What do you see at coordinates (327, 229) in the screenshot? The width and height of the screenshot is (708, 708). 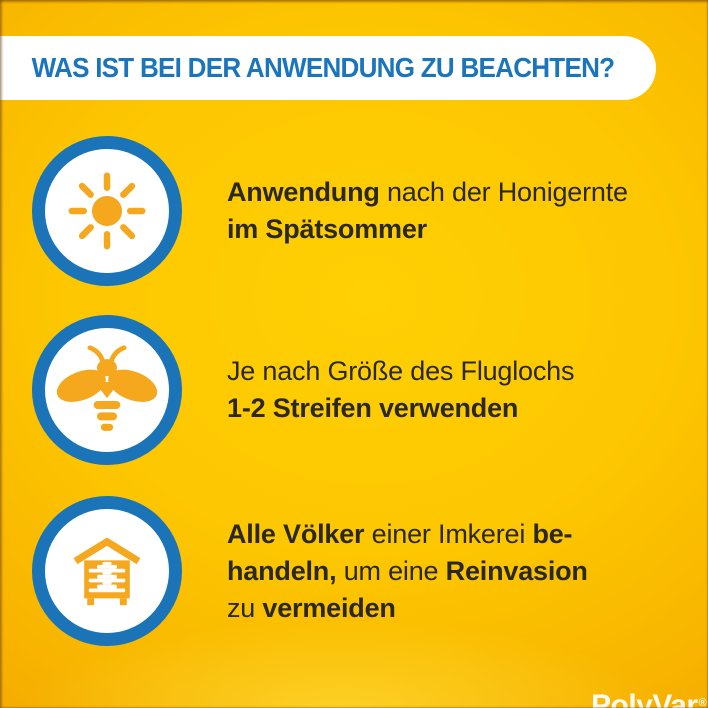 I see `text-segment: im Spätsommer` at bounding box center [327, 229].